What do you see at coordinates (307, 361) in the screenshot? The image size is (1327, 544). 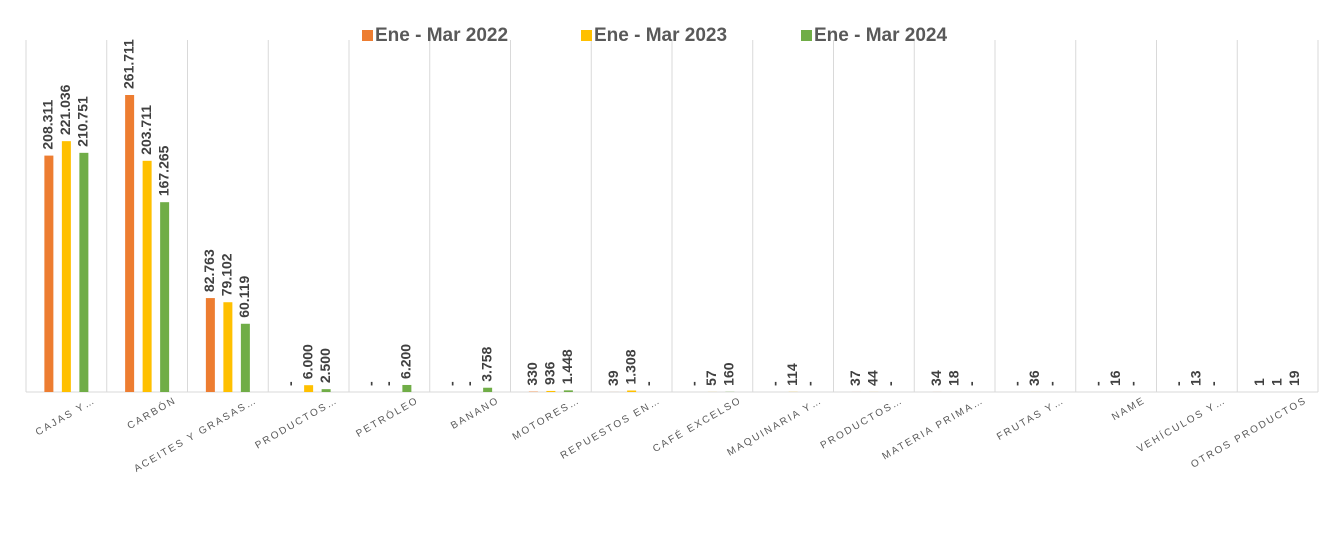 I see `value-label: 6.000` at bounding box center [307, 361].